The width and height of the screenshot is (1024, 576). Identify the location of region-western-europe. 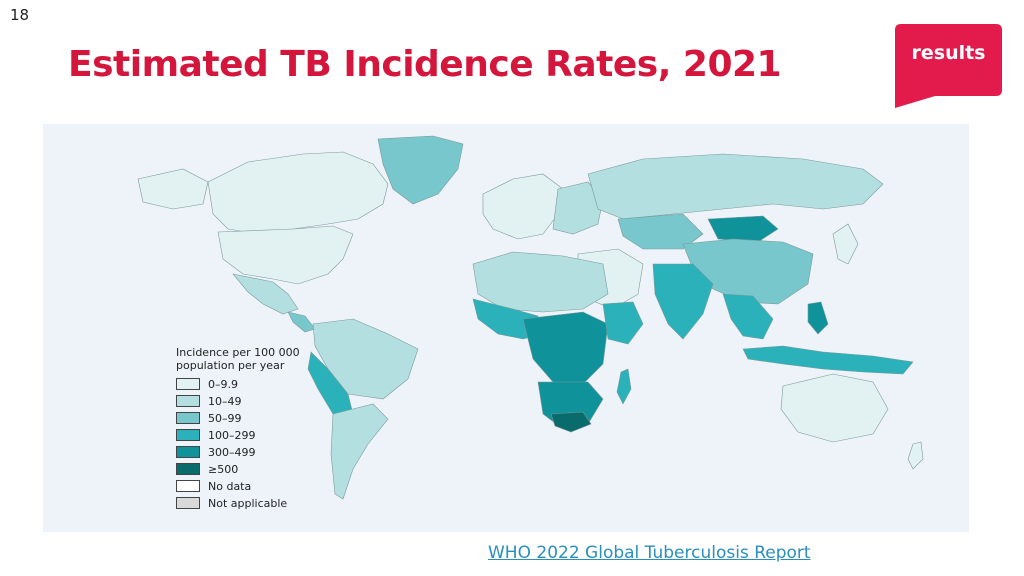
(523, 206).